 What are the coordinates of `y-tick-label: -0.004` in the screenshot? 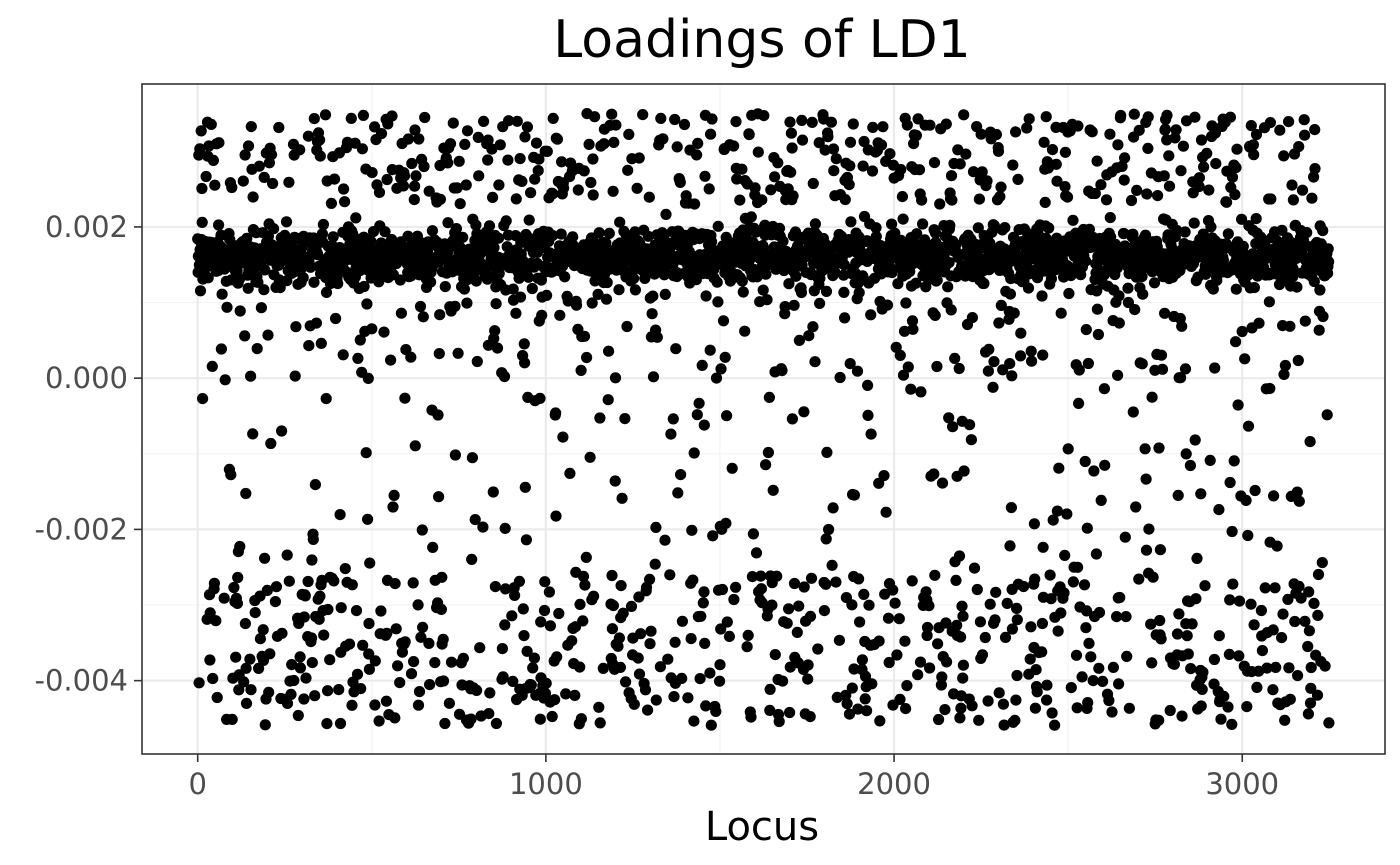 It's located at (82, 681).